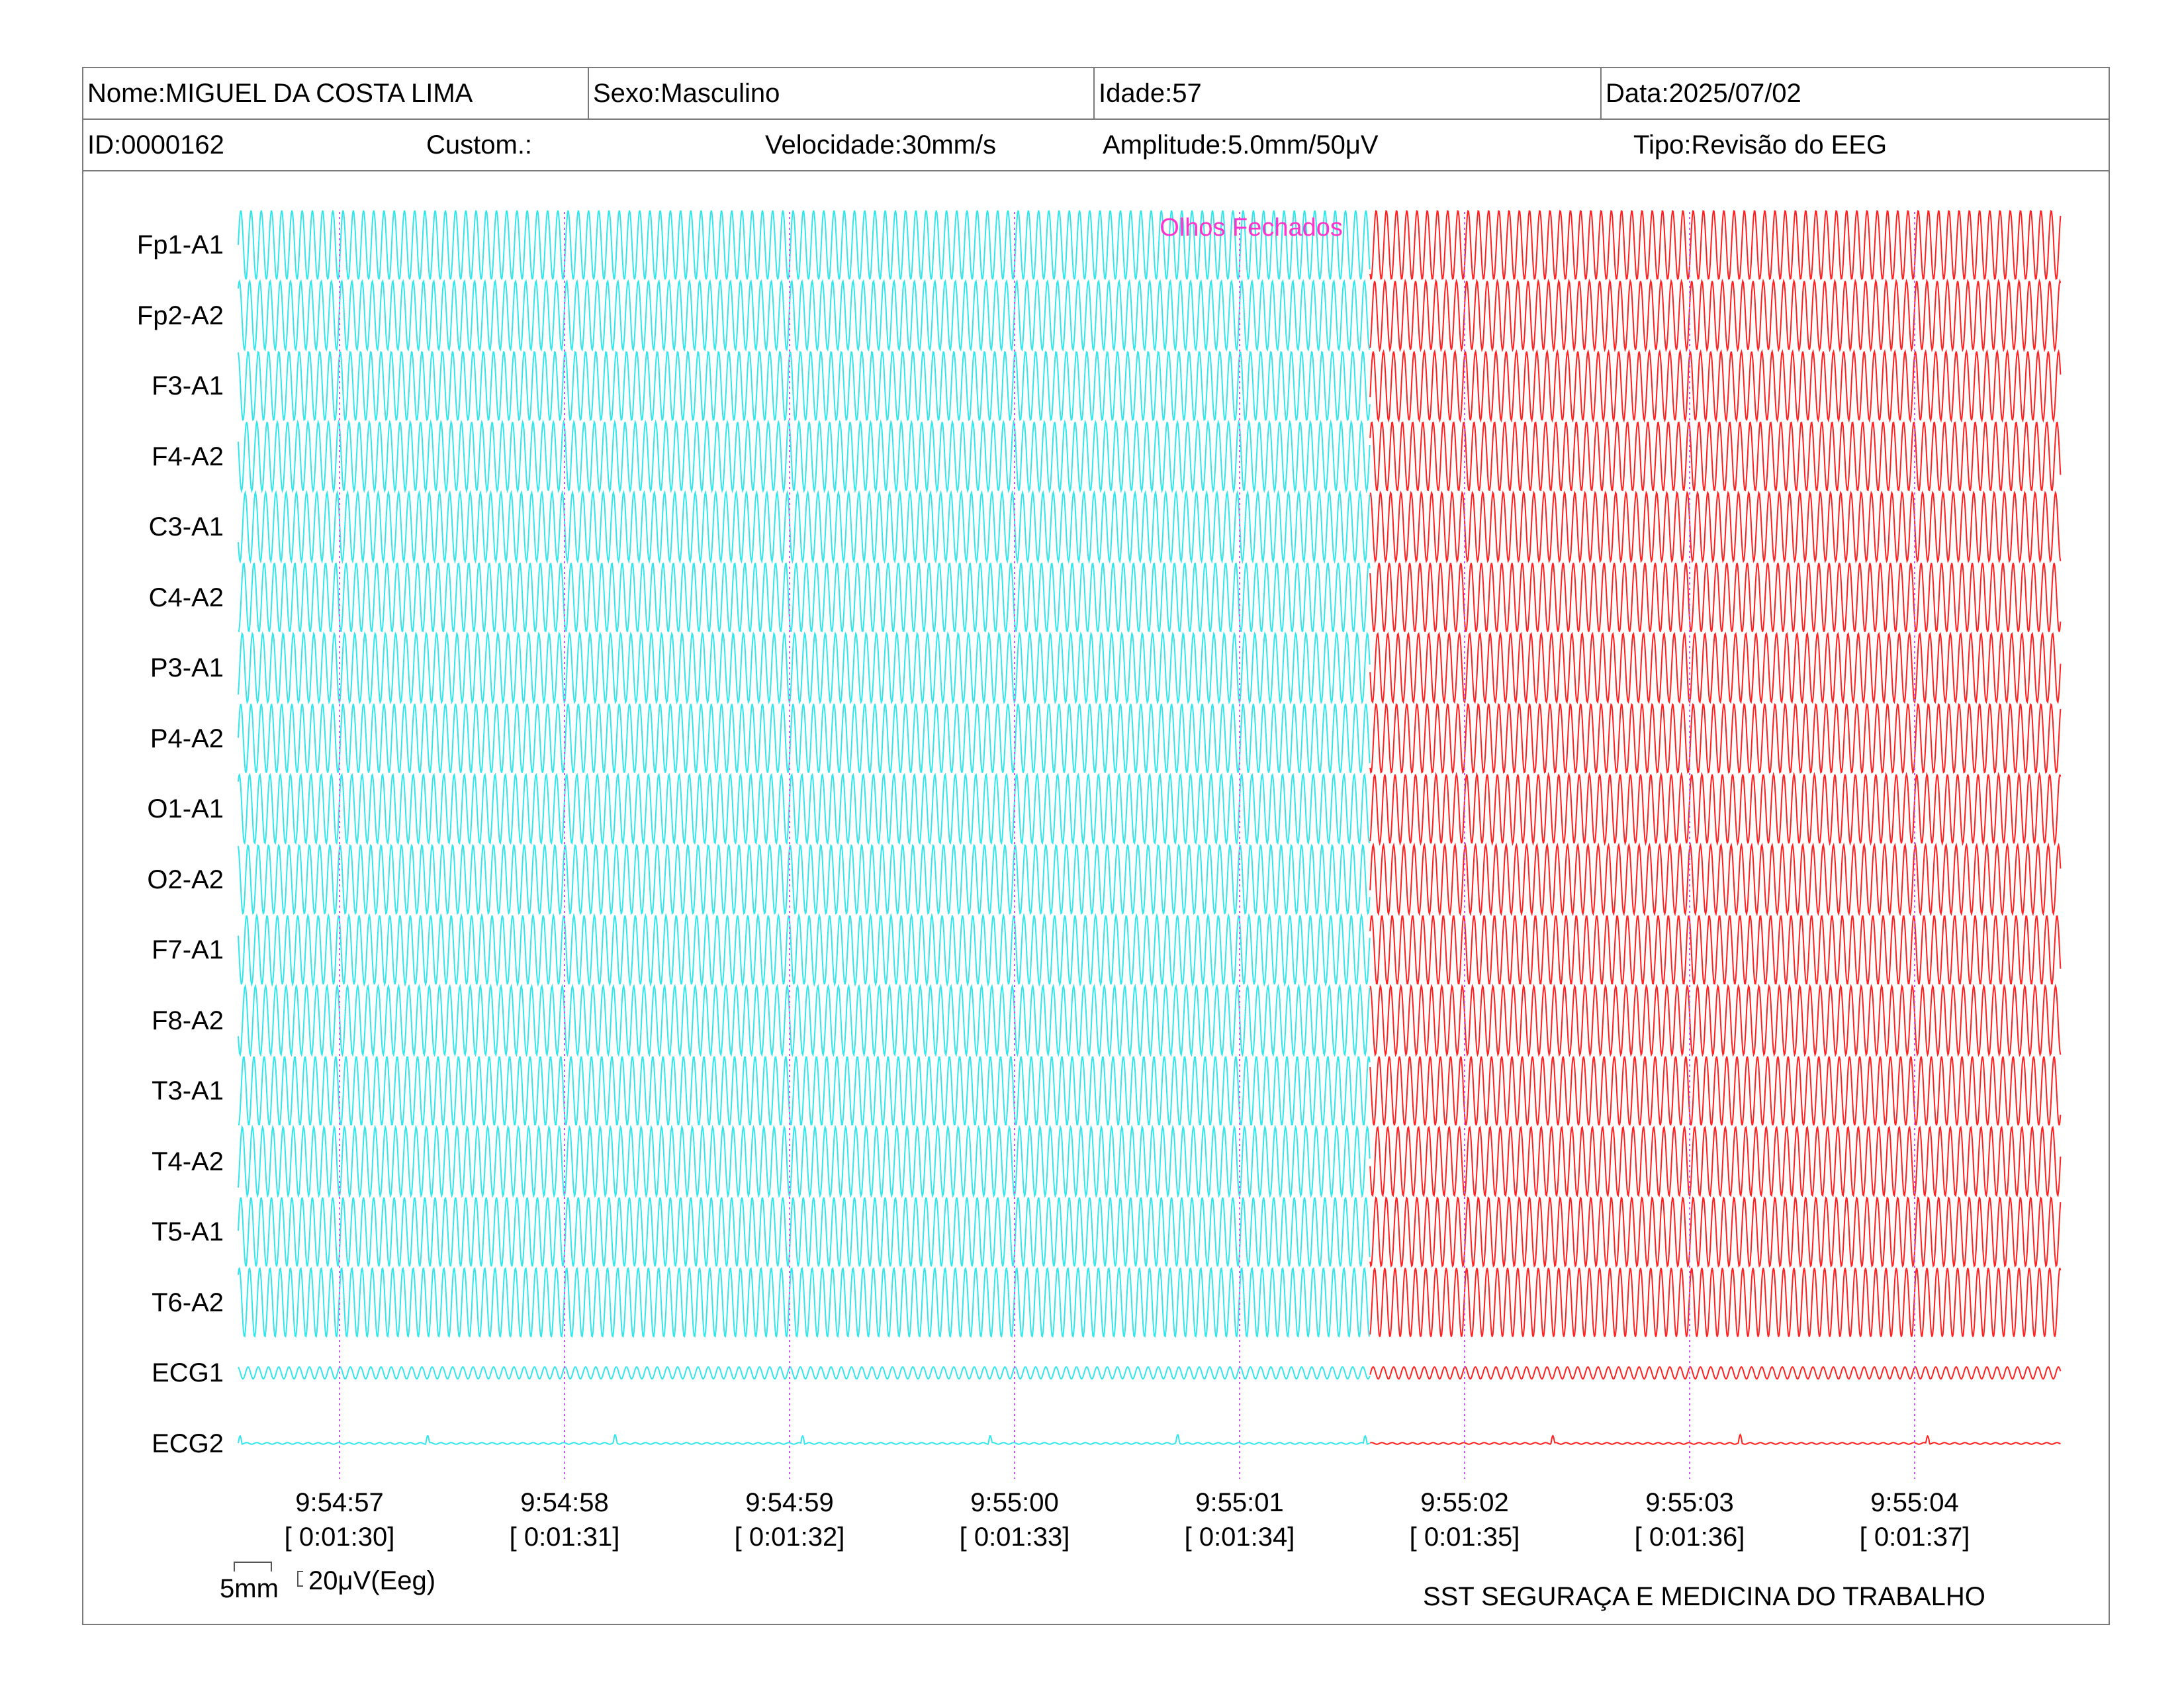 The width and height of the screenshot is (2184, 1688). I want to click on patient-name: Nome:MIGUEL DA COSTA LIMA, so click(280, 93).